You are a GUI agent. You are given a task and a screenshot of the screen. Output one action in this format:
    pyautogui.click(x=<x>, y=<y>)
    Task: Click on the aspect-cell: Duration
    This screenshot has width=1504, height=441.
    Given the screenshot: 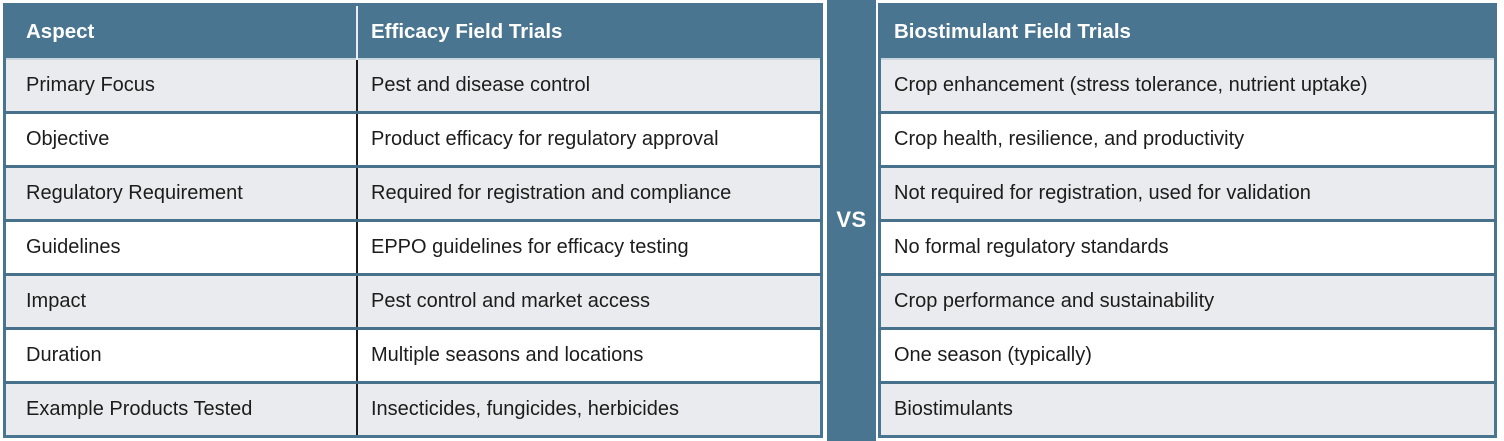 What is the action you would take?
    pyautogui.click(x=181, y=355)
    